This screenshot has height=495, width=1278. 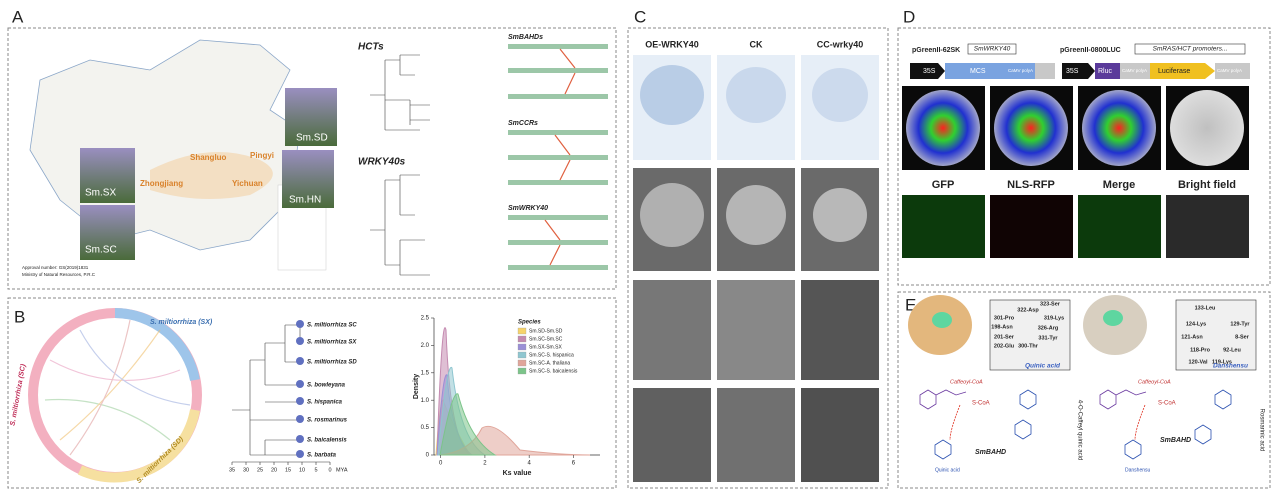 What do you see at coordinates (1050, 304) in the screenshot?
I see `residue-label: 323-Ser` at bounding box center [1050, 304].